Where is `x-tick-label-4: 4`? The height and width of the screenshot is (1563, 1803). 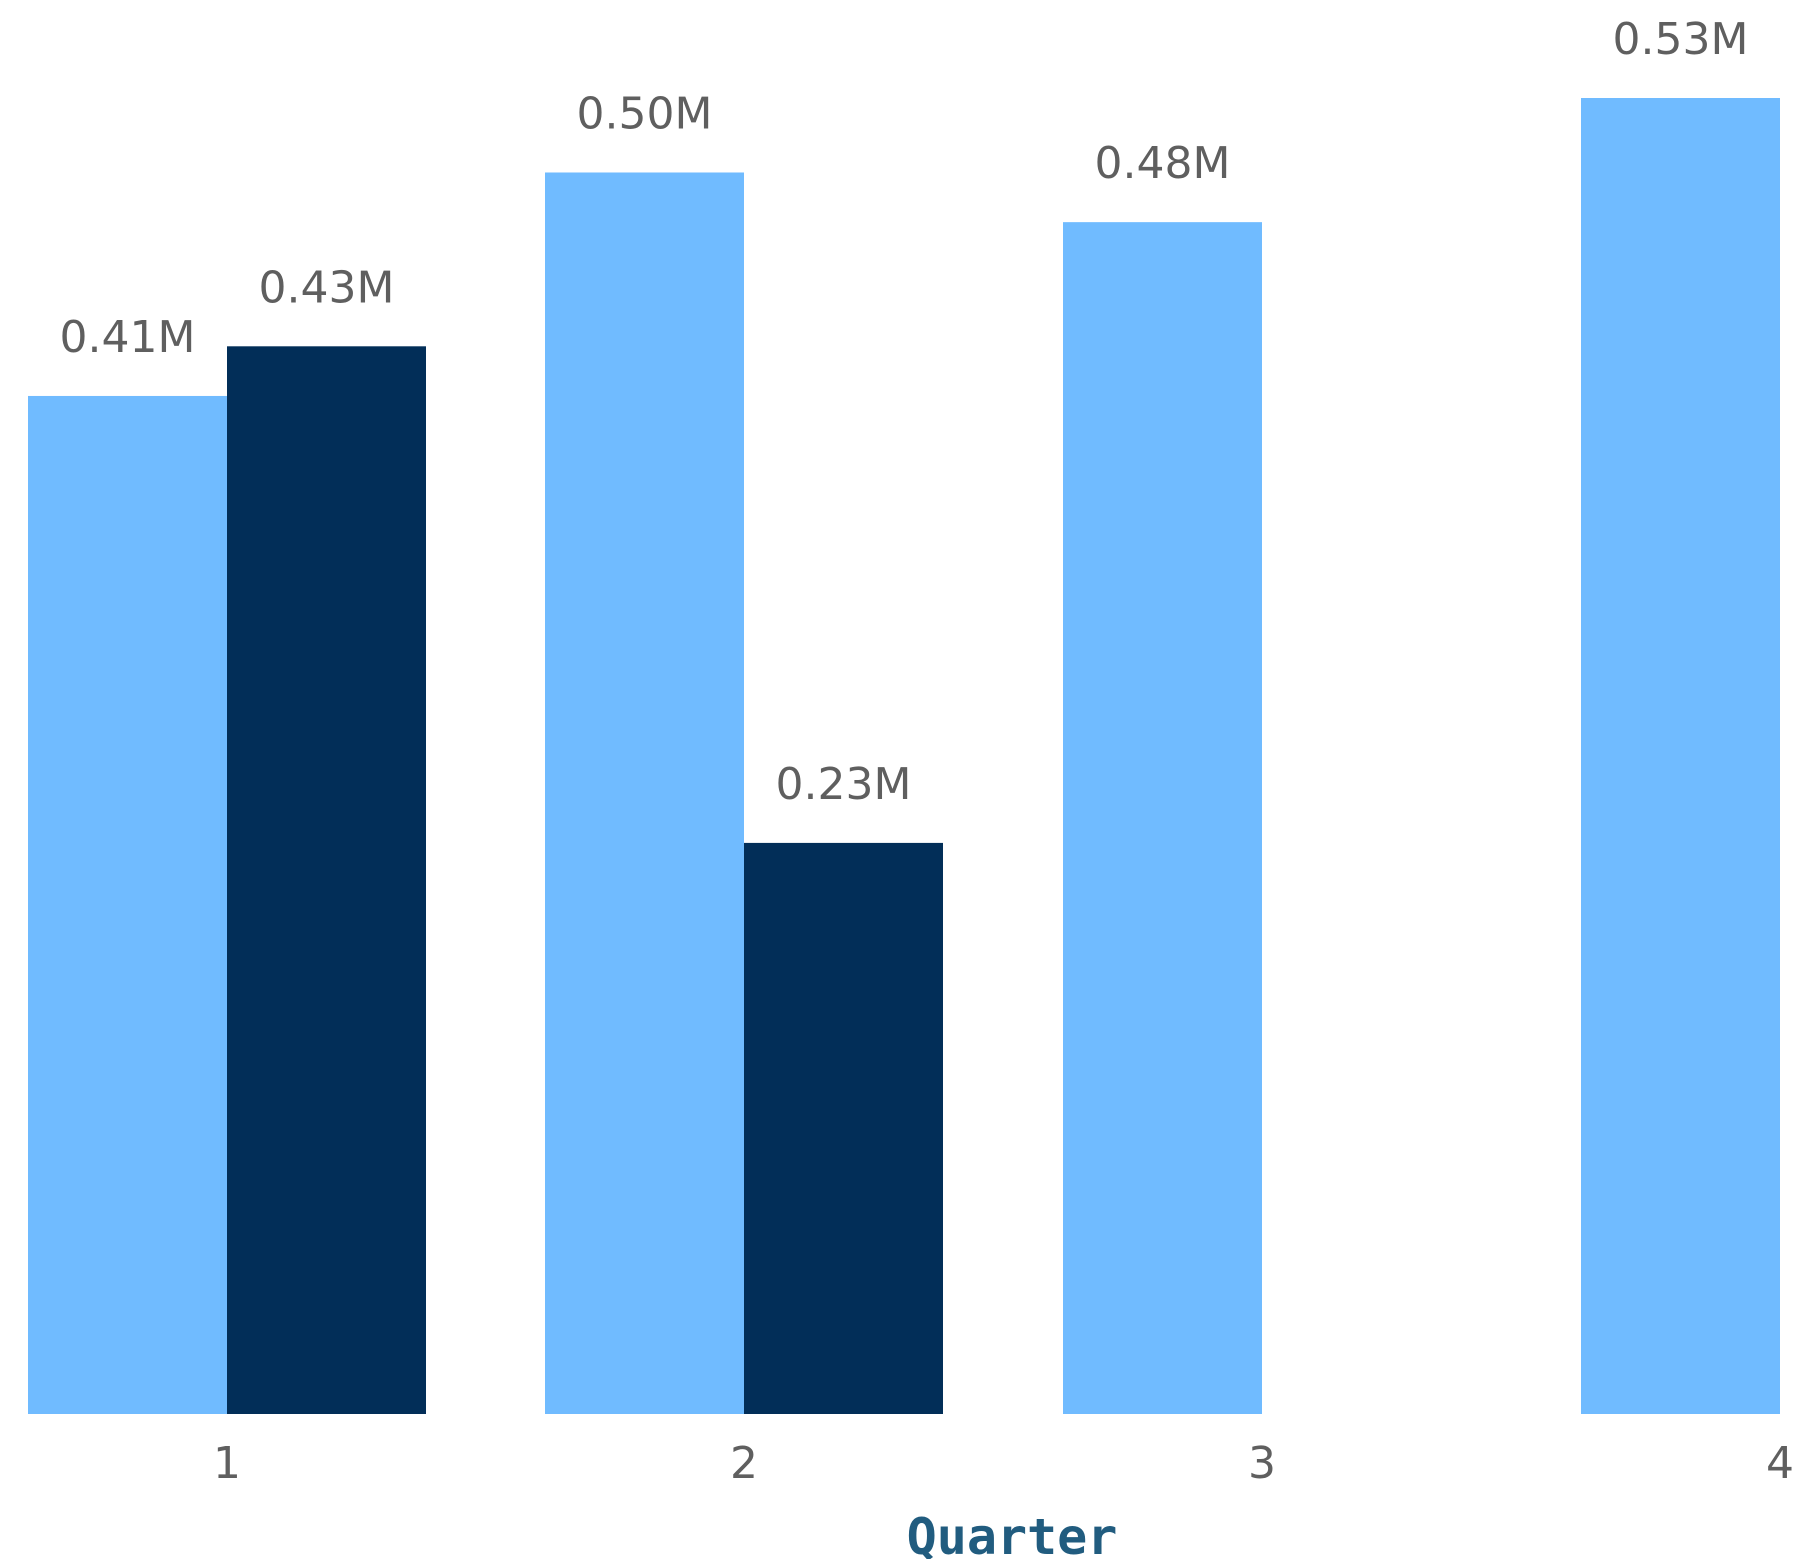 x-tick-label-4: 4 is located at coordinates (1780, 1463).